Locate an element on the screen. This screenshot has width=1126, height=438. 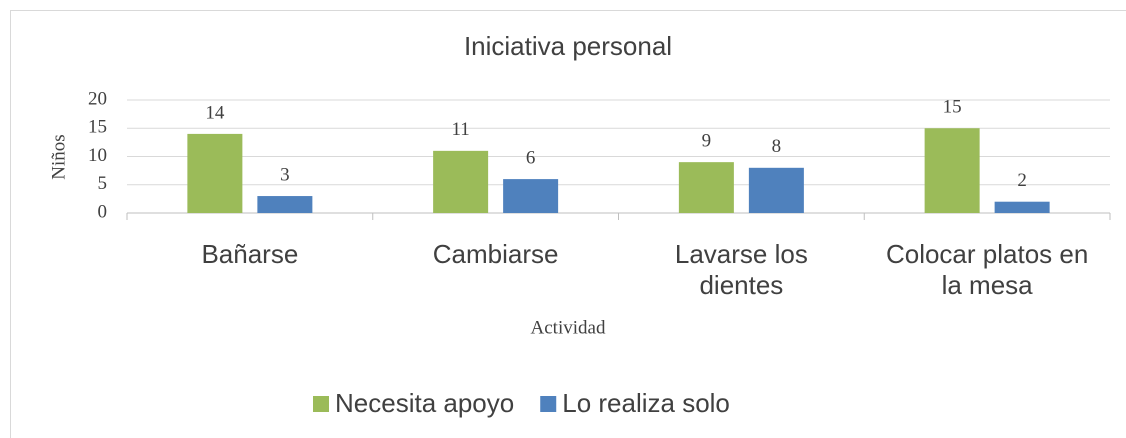
data-label: 14 is located at coordinates (215, 112).